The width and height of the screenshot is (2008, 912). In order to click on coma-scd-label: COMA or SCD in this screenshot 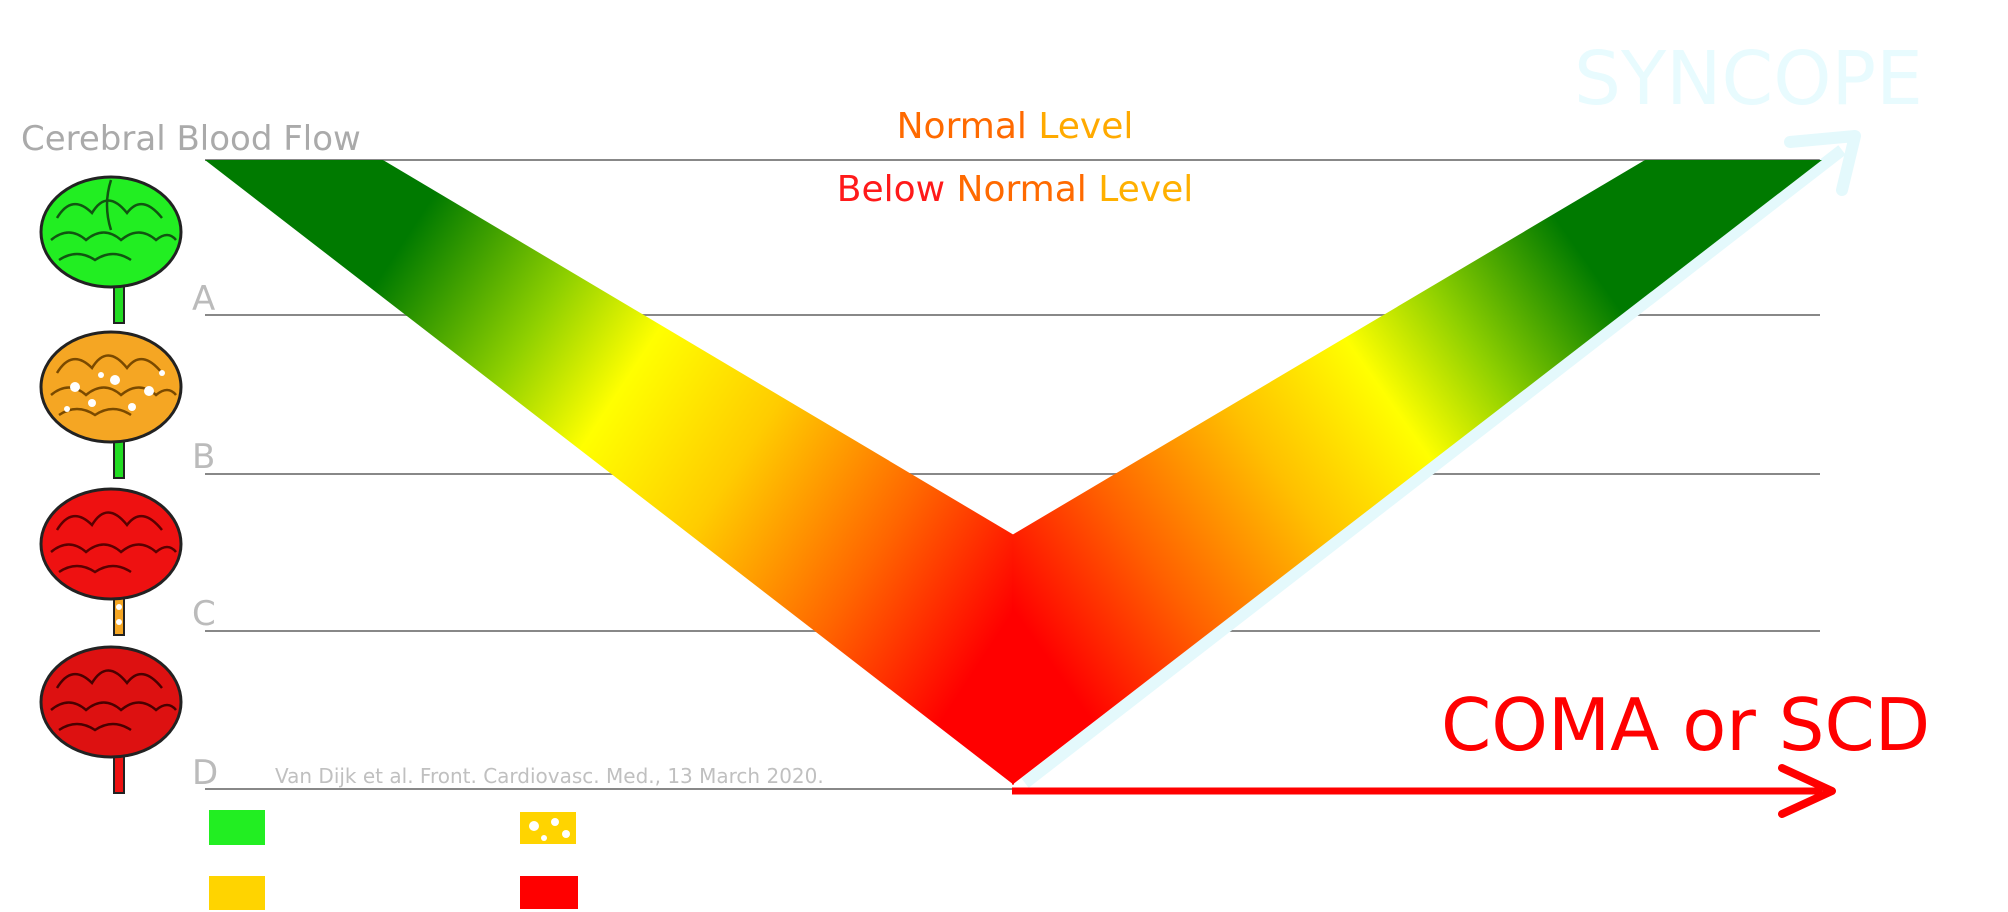, I will do `click(1685, 725)`.